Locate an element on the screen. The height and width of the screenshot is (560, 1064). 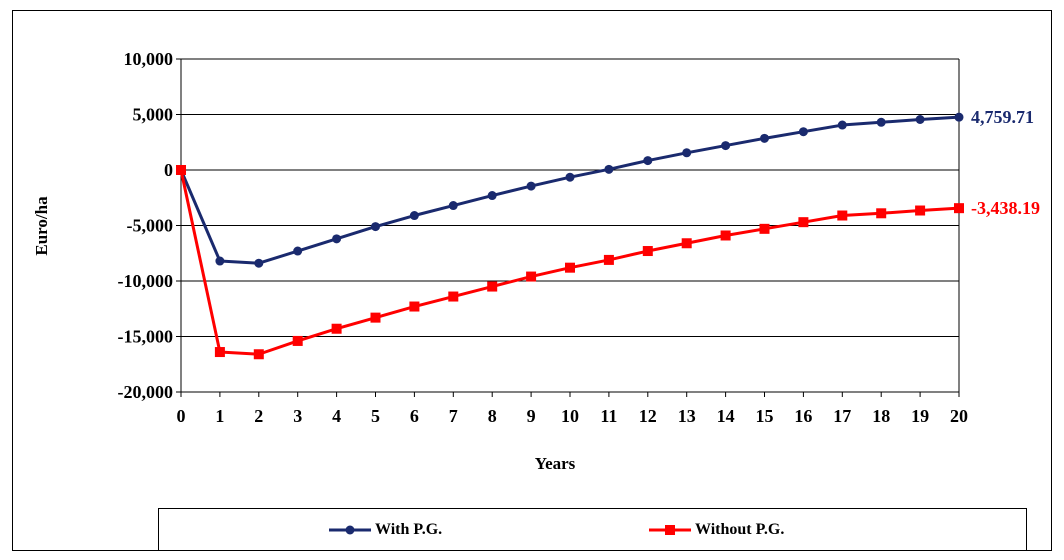
x-tick-label: 15 is located at coordinates (765, 416).